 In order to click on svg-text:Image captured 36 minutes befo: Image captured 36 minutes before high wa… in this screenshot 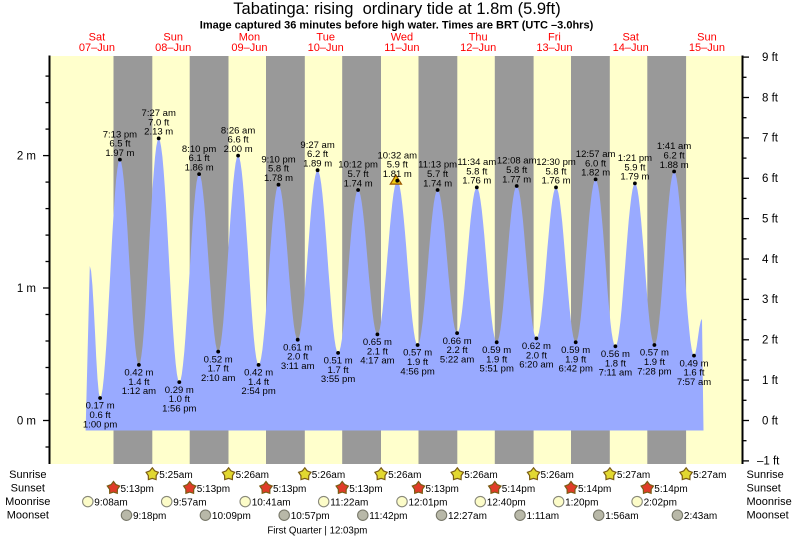, I will do `click(397, 26)`.